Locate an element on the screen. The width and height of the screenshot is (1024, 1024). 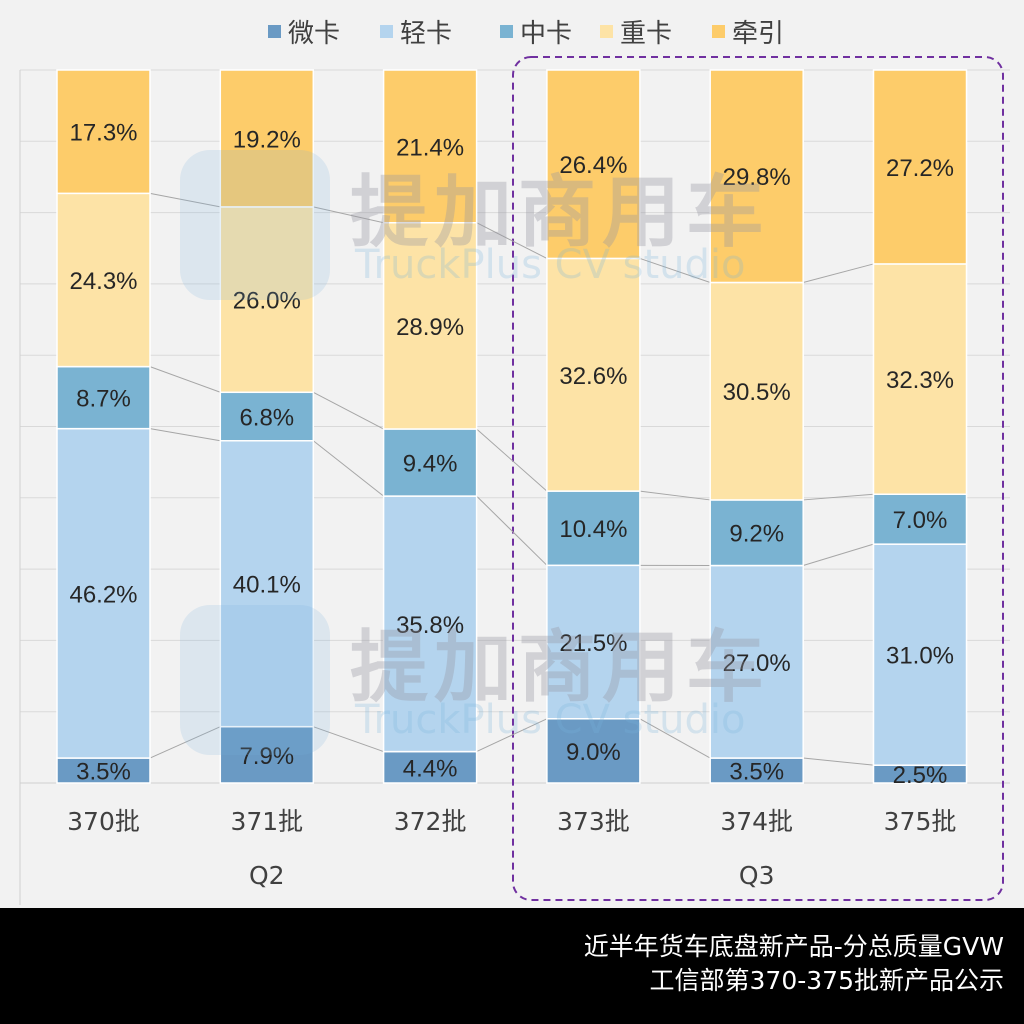
data-label: 40.1% is located at coordinates (267, 585).